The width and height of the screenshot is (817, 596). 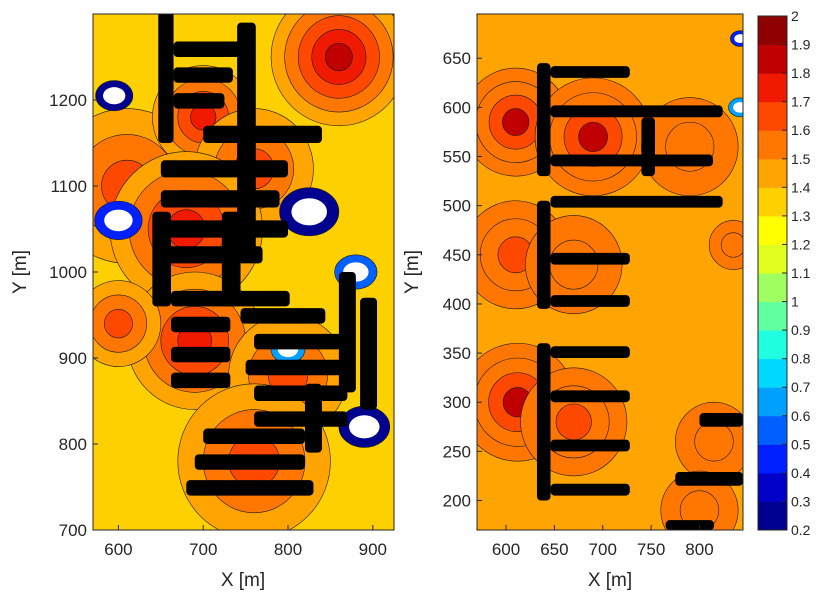 I want to click on colorbar-tick-label-3: 1.7, so click(x=801, y=102).